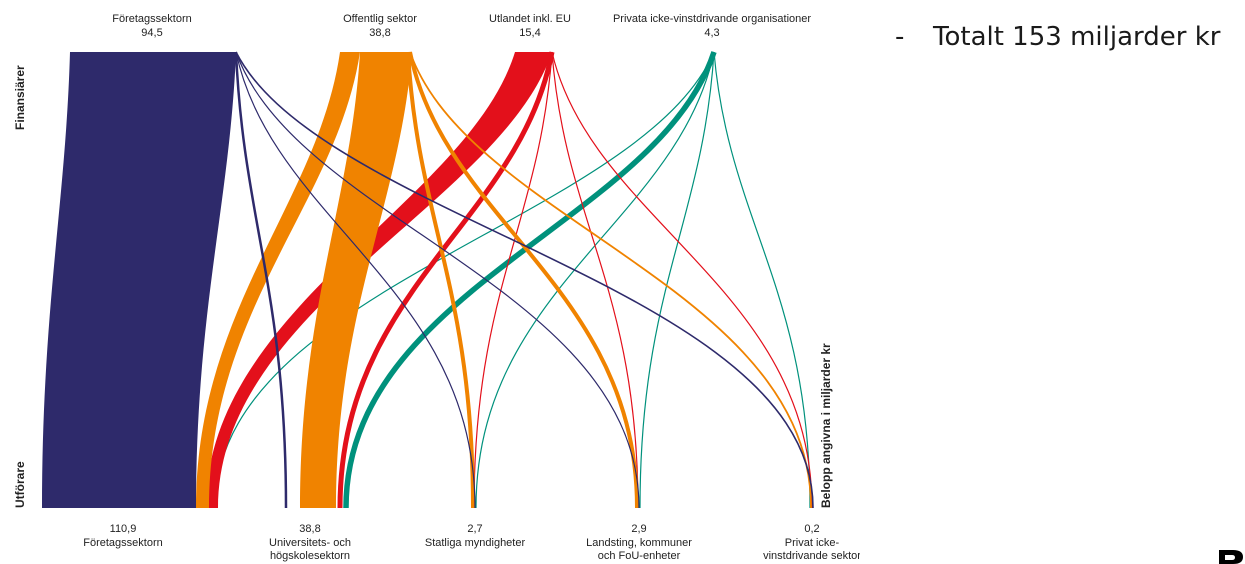  I want to click on financier-value-privata: 4,3, so click(711, 33).